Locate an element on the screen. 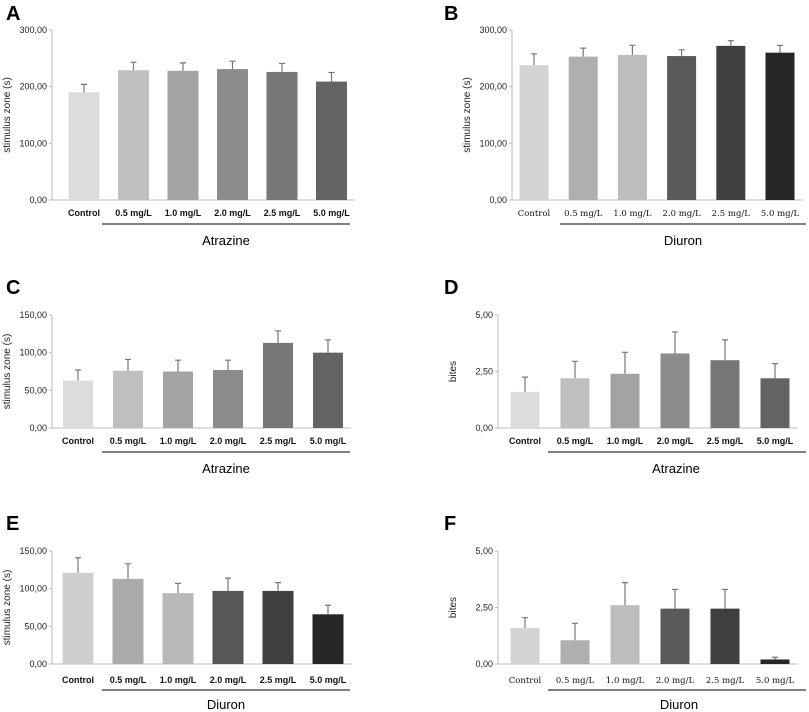  panel-f-x-tick-label: 2.0 mg/L is located at coordinates (675, 681).